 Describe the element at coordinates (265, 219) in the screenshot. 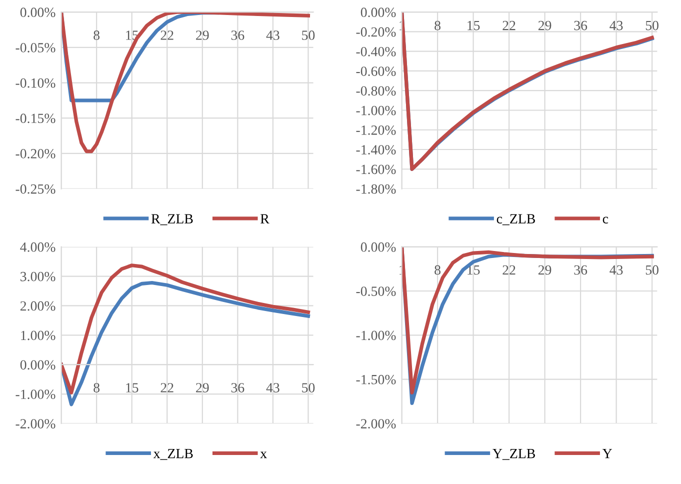

I see `legend-label: R` at that location.